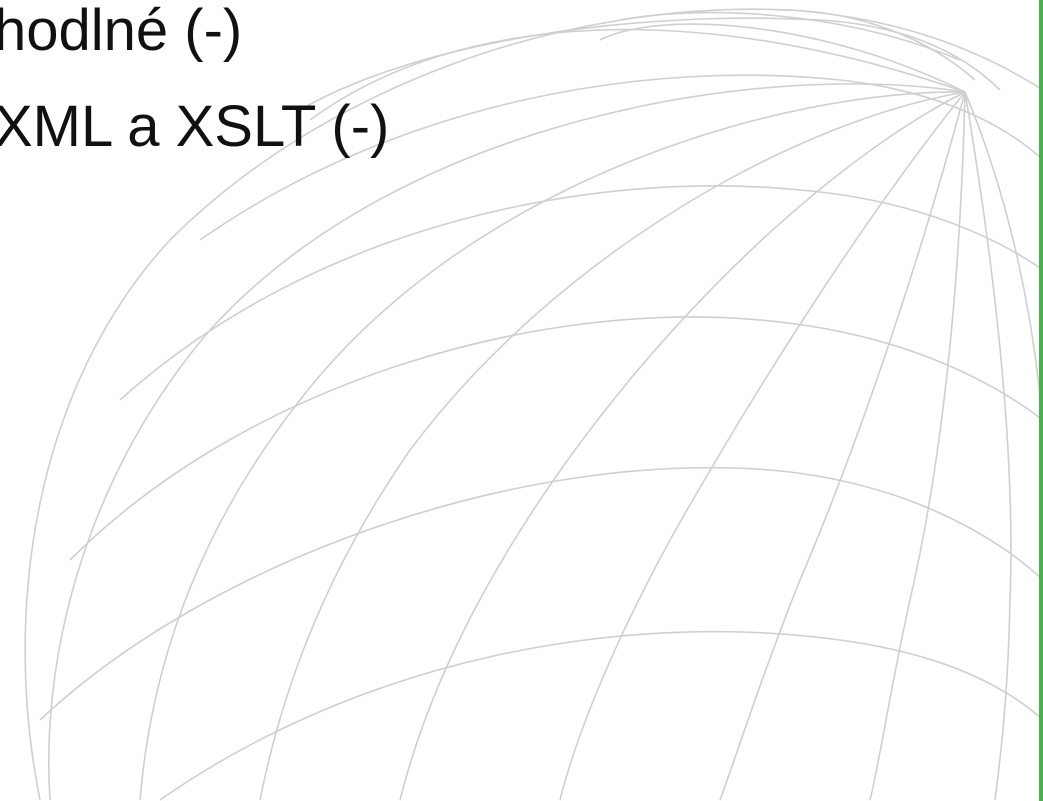 The image size is (1043, 801). What do you see at coordinates (121, 31) in the screenshot?
I see `bullet-text-line: hodlné (-)` at bounding box center [121, 31].